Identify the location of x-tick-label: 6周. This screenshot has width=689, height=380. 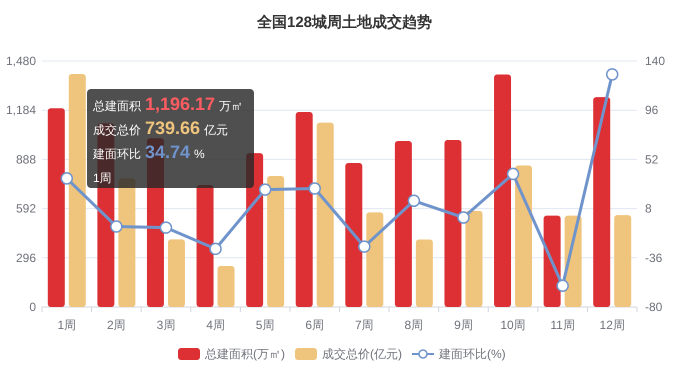
(314, 325).